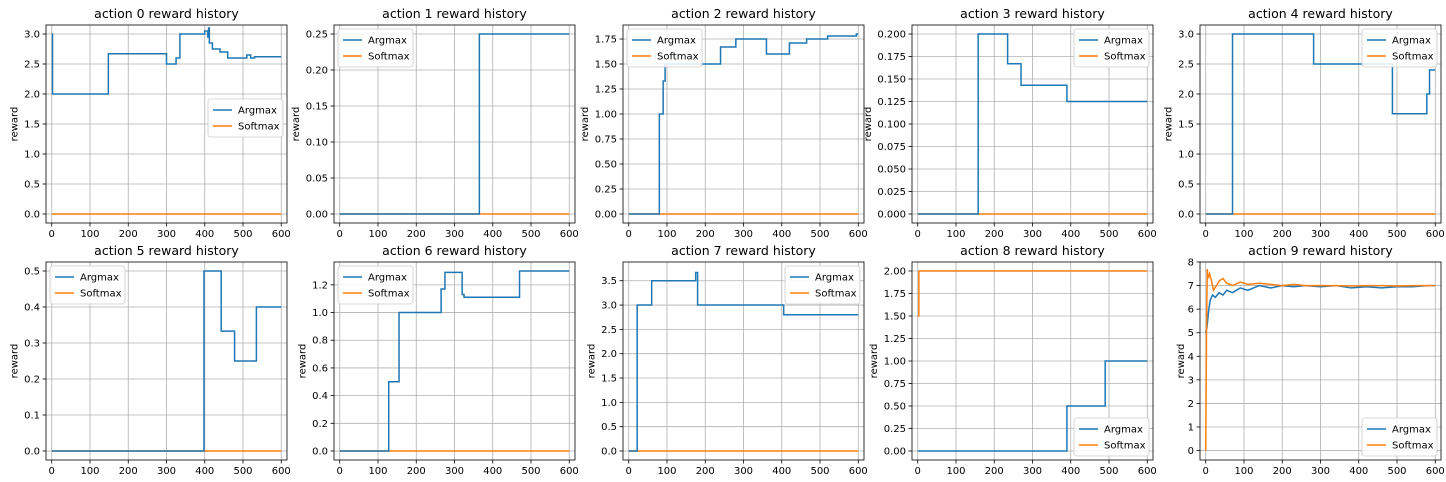 The image size is (1446, 482). I want to click on y-tick-label: 0.10, so click(317, 143).